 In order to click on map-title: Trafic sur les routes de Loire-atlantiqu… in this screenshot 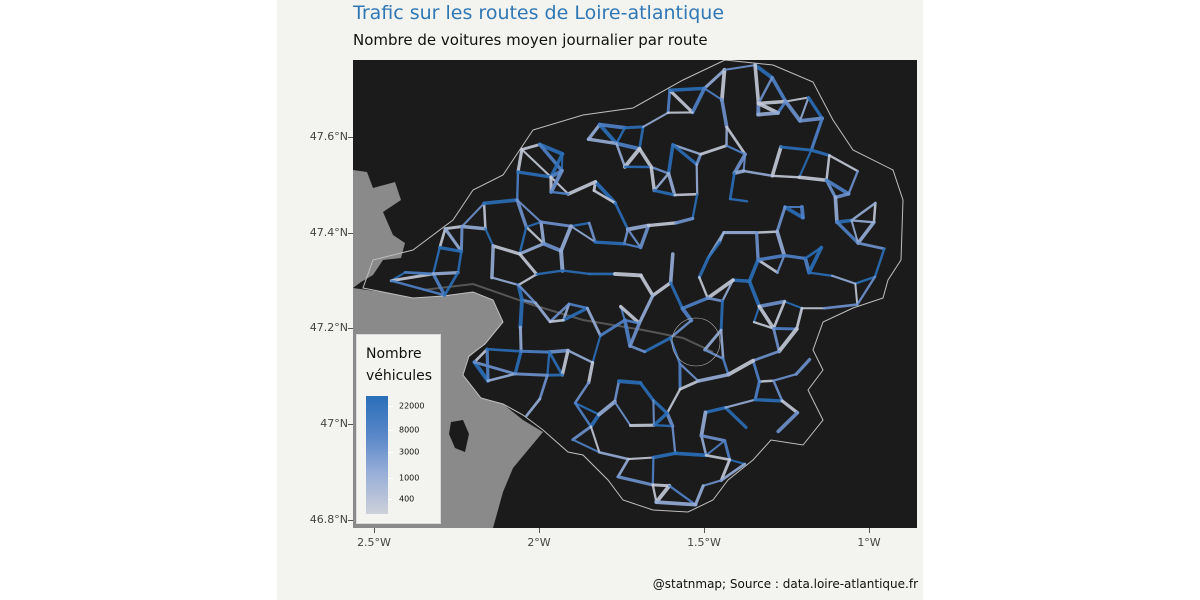, I will do `click(539, 13)`.